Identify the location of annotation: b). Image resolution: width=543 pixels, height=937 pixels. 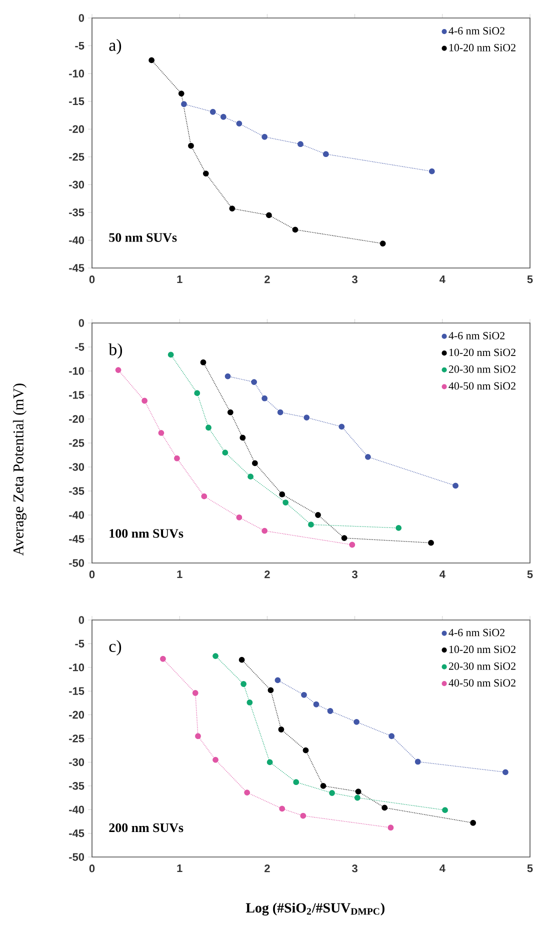
(115, 351).